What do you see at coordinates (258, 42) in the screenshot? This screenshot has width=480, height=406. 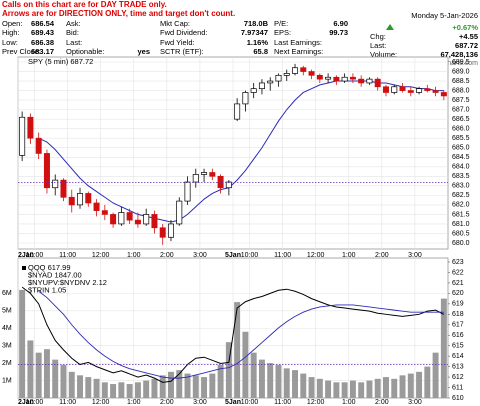 I see `stat-value: 1.16%` at bounding box center [258, 42].